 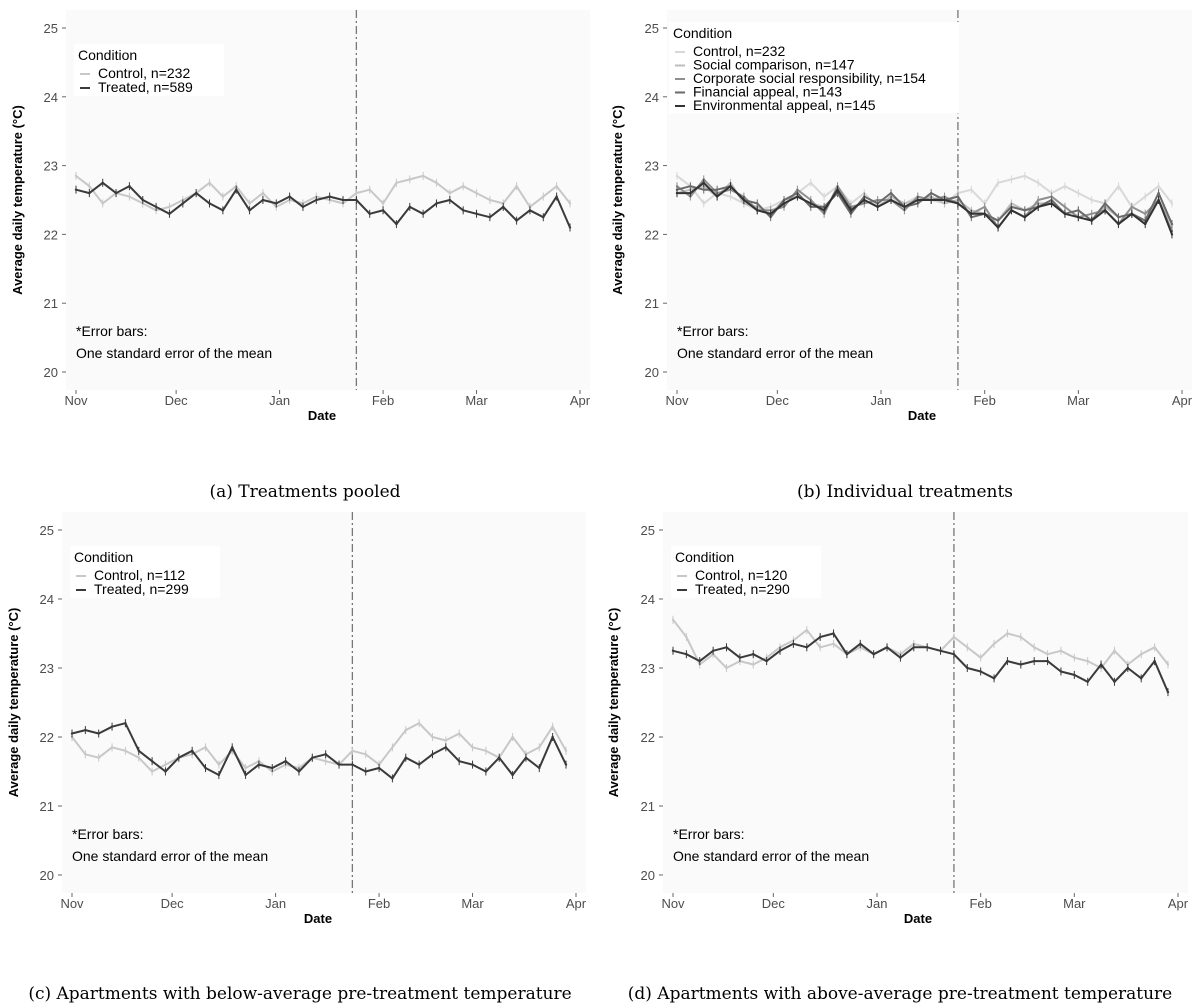 What do you see at coordinates (739, 51) in the screenshot?
I see `legend-label: Control, n=232` at bounding box center [739, 51].